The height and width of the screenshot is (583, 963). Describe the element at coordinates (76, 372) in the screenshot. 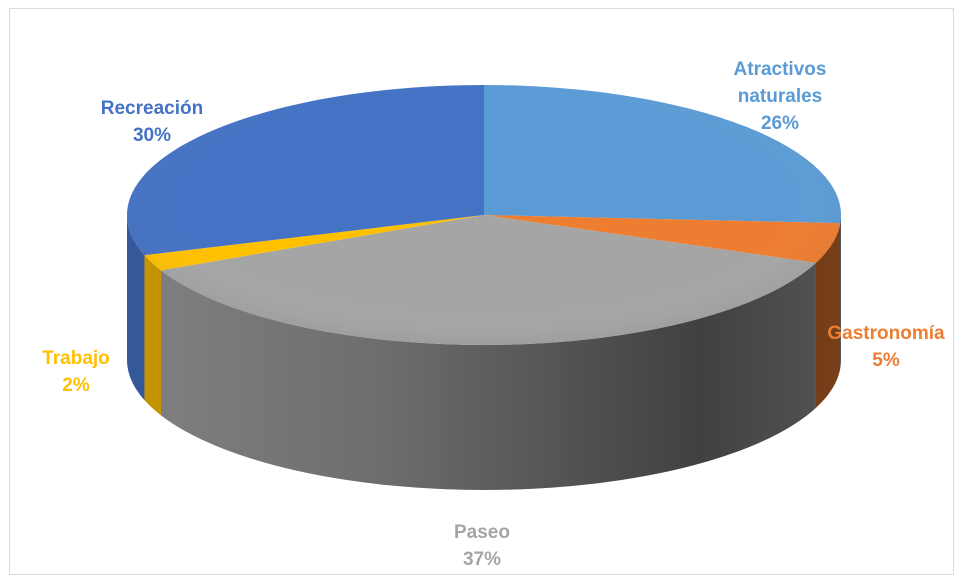

I see `data-label-trabajo: Trabajo 2%` at that location.